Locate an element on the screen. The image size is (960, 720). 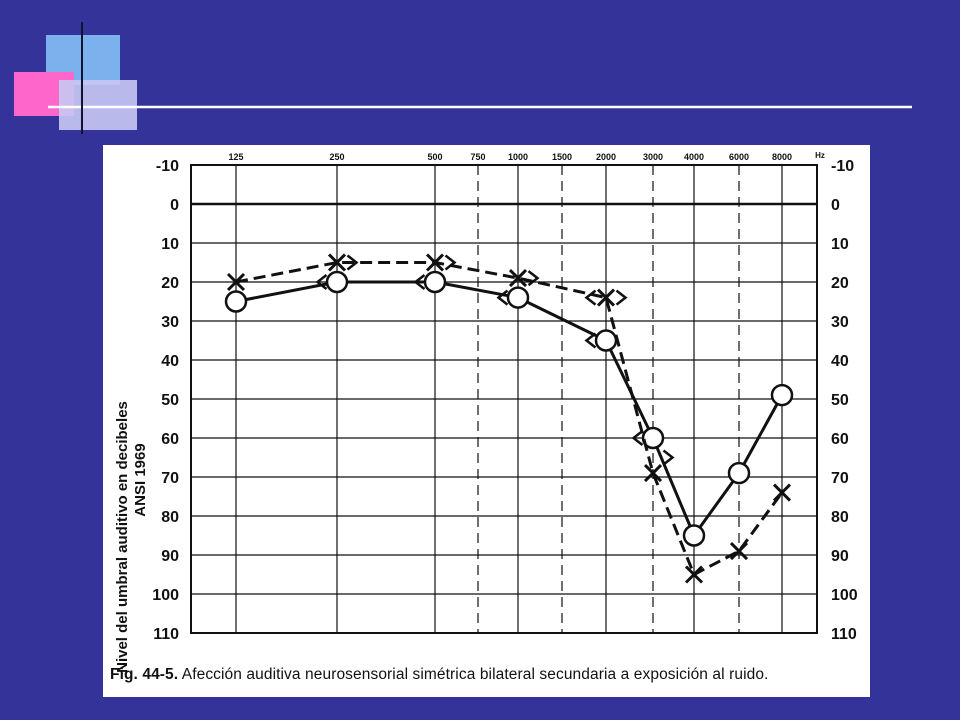
y-tick-label-right: 30 is located at coordinates (840, 322).